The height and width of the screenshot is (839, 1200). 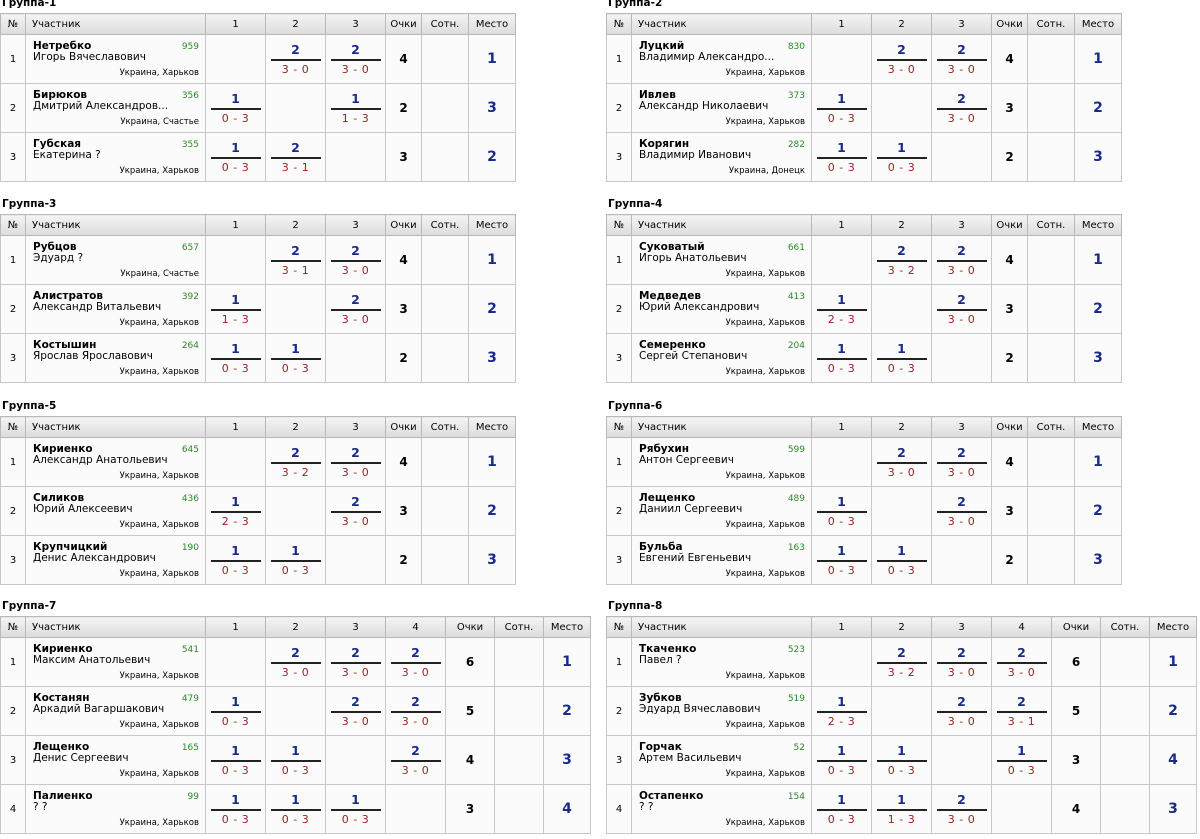 What do you see at coordinates (721, 24) in the screenshot?
I see `header-participant: Участник` at bounding box center [721, 24].